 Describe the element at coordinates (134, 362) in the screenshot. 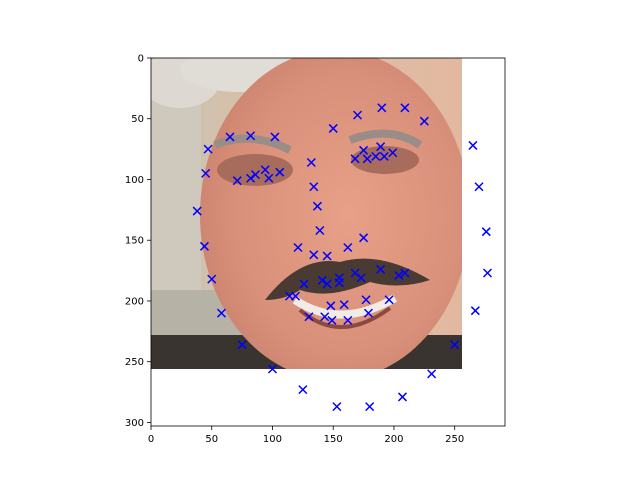

I see `y-tick-label: 250` at that location.